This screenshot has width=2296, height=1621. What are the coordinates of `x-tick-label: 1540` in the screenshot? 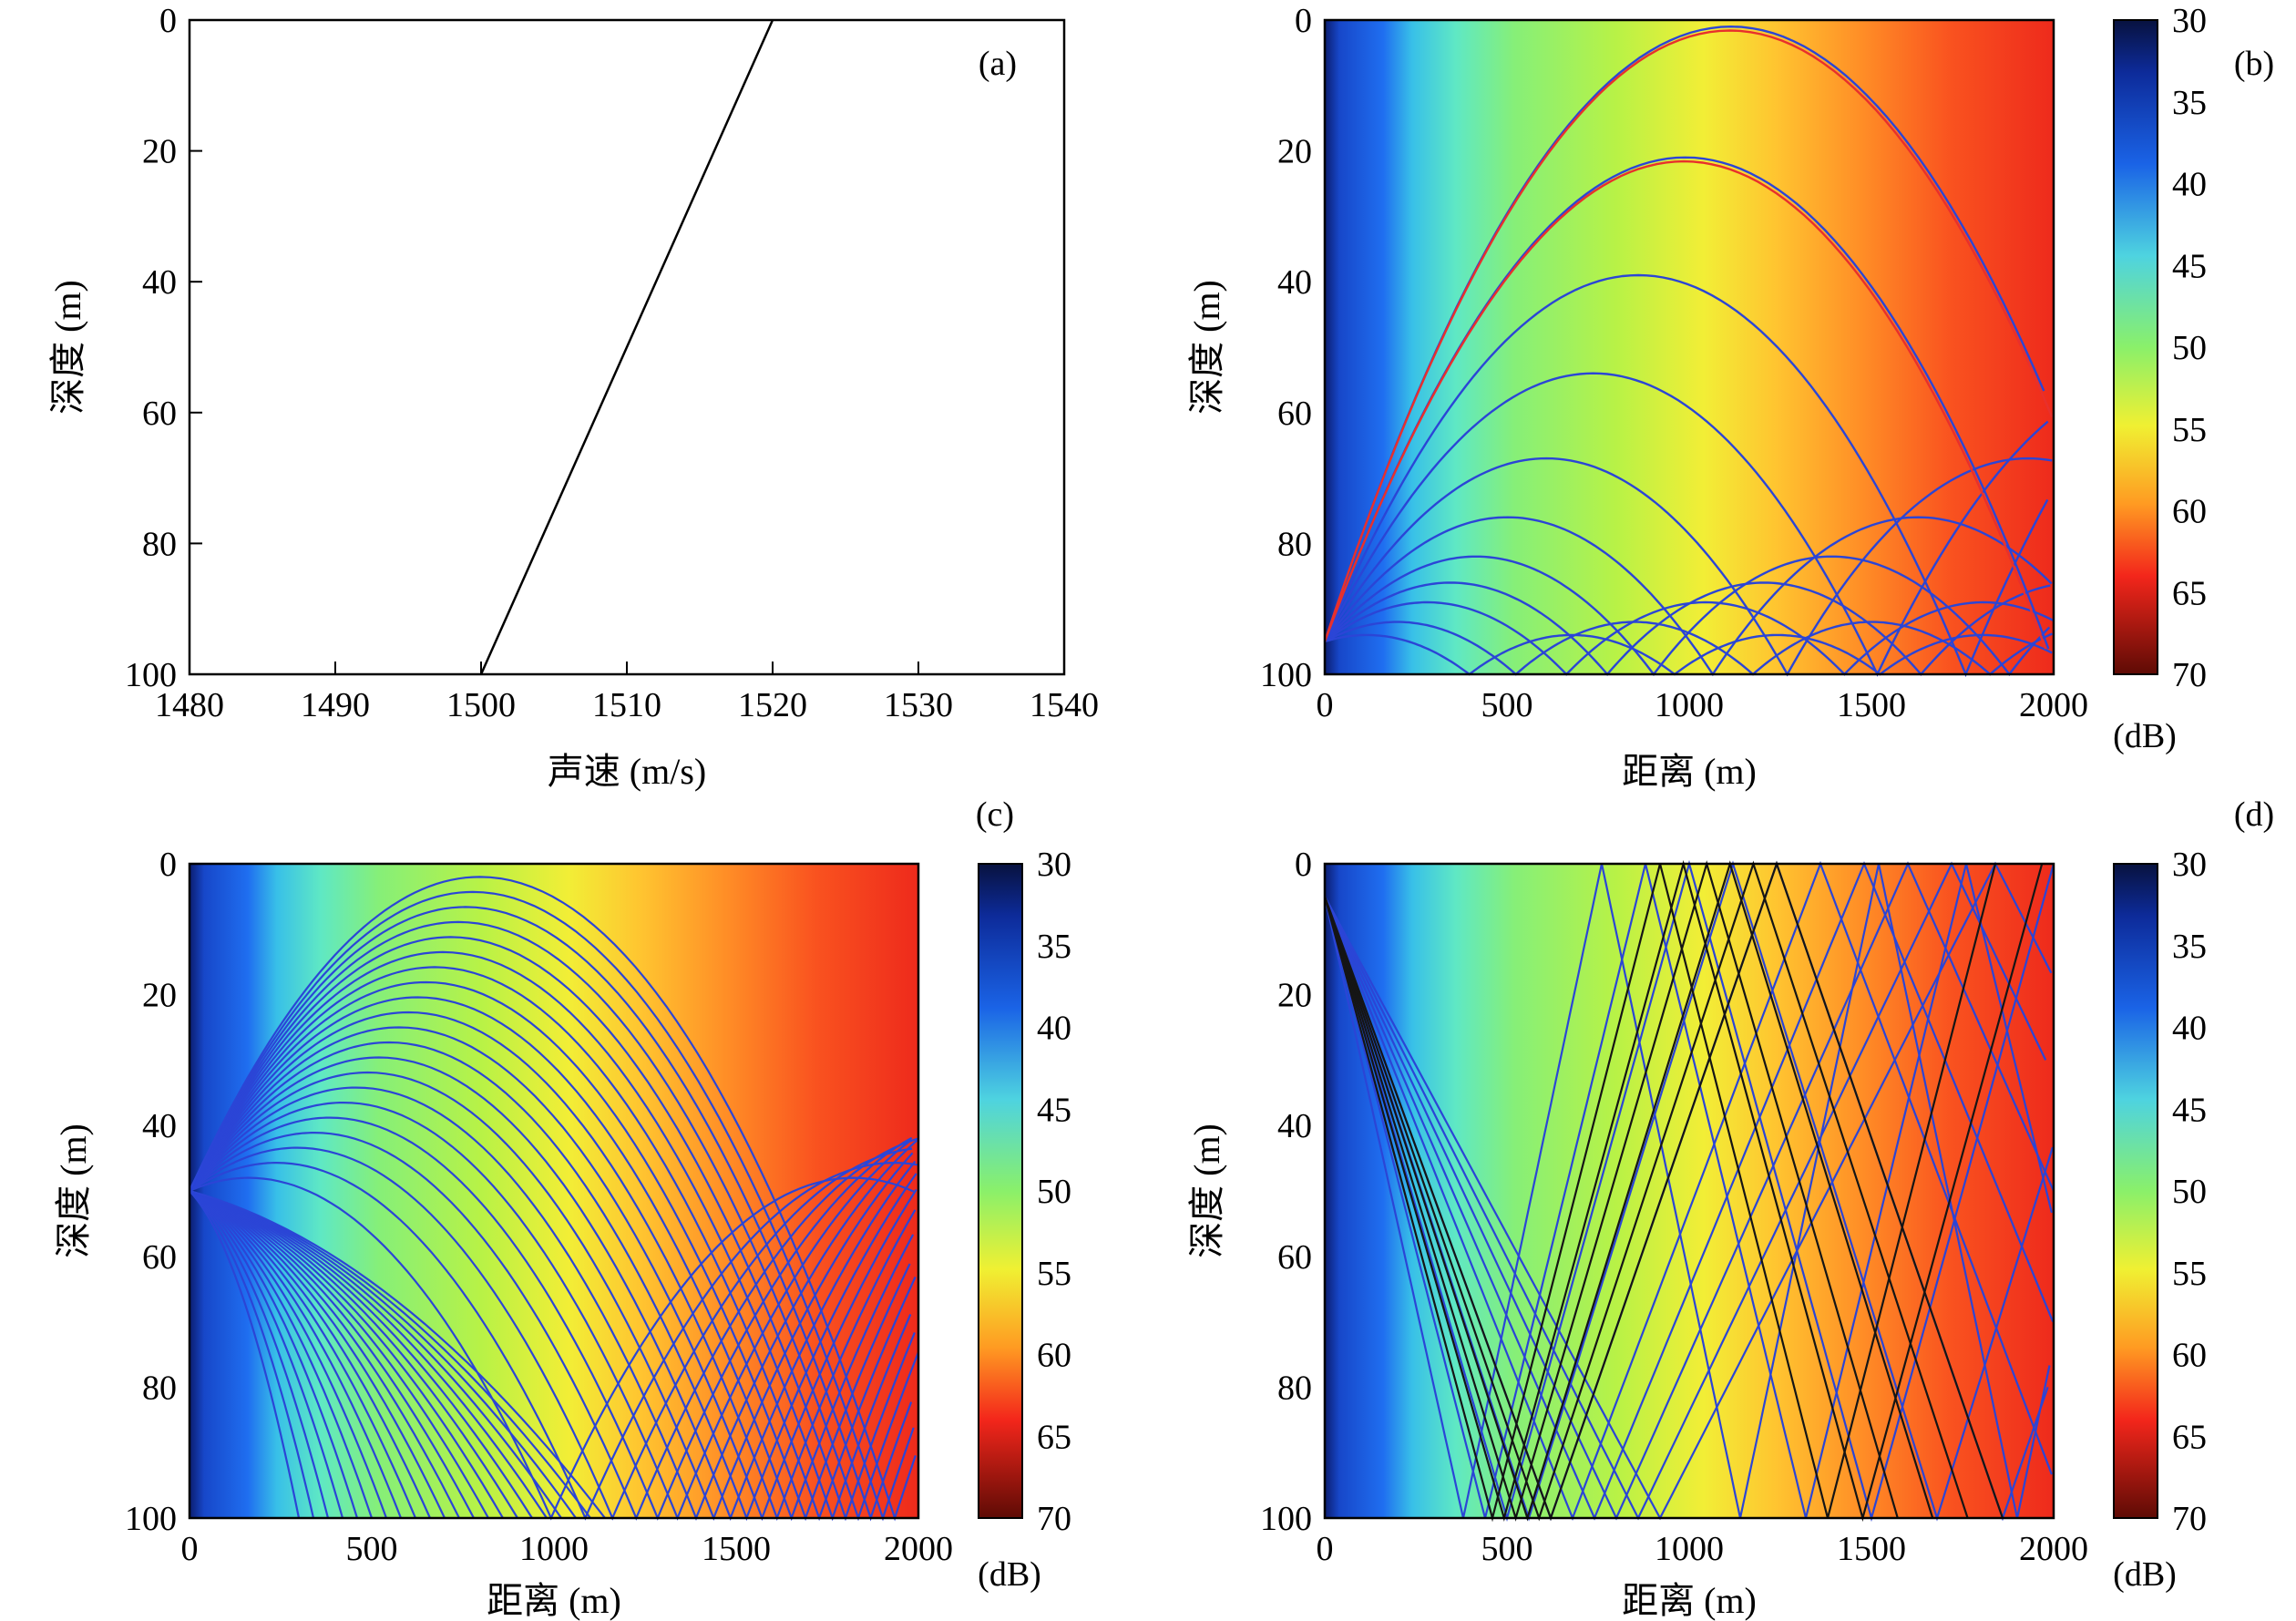 It's located at (1064, 705).